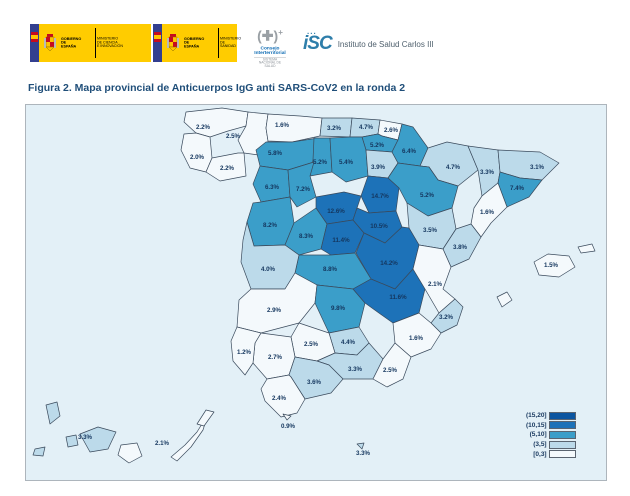  What do you see at coordinates (336, 211) in the screenshot?
I see `province-value-label-segovia: 12.6%` at bounding box center [336, 211].